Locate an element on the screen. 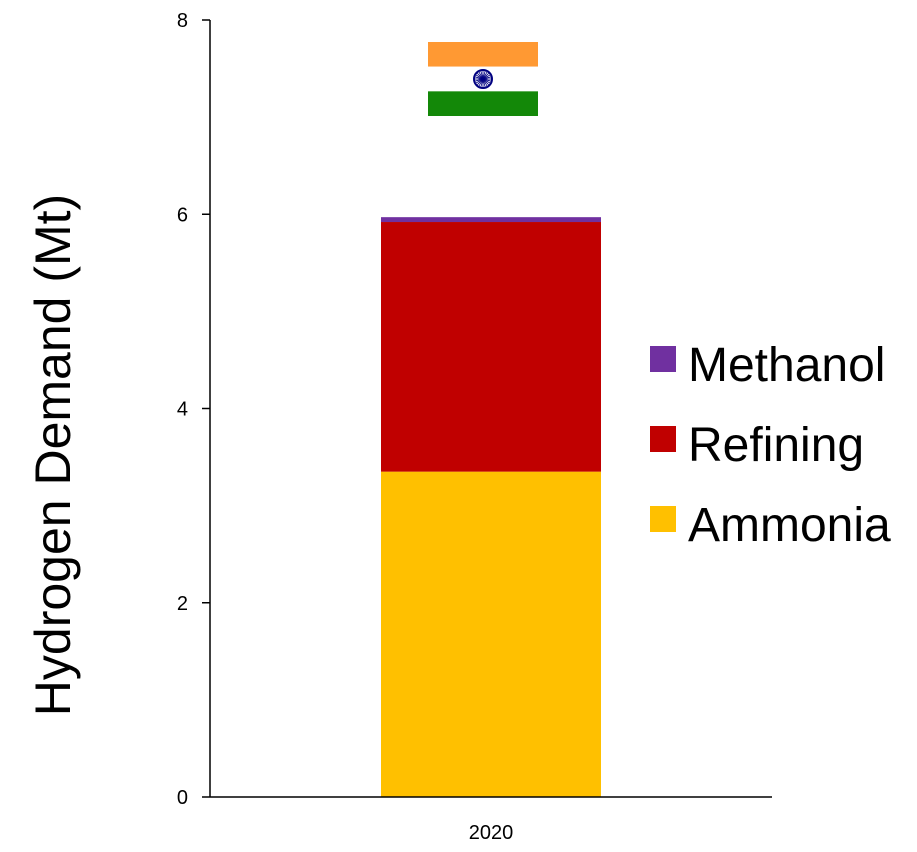  flag-saffron-band is located at coordinates (483, 54).